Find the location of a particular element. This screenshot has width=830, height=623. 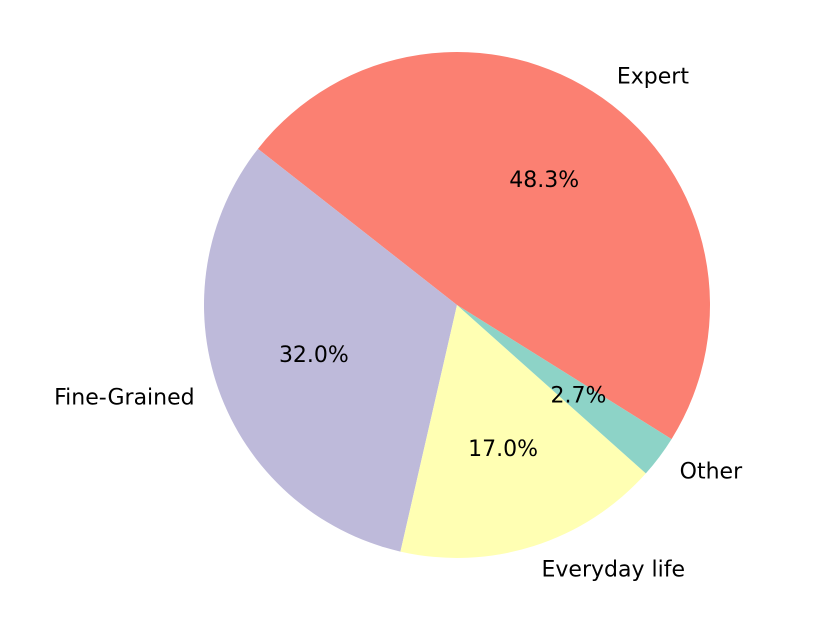

slice-percent-fine-grained: 32.0% is located at coordinates (314, 355).